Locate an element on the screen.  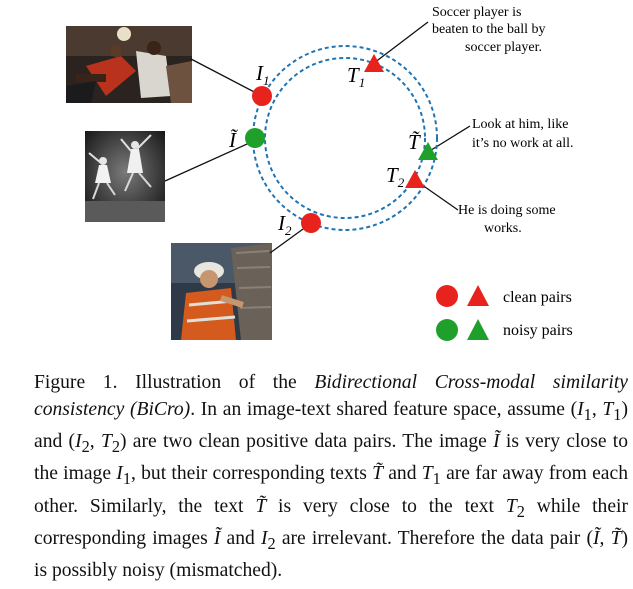
caption-text: ) and ( is located at coordinates (331, 426).